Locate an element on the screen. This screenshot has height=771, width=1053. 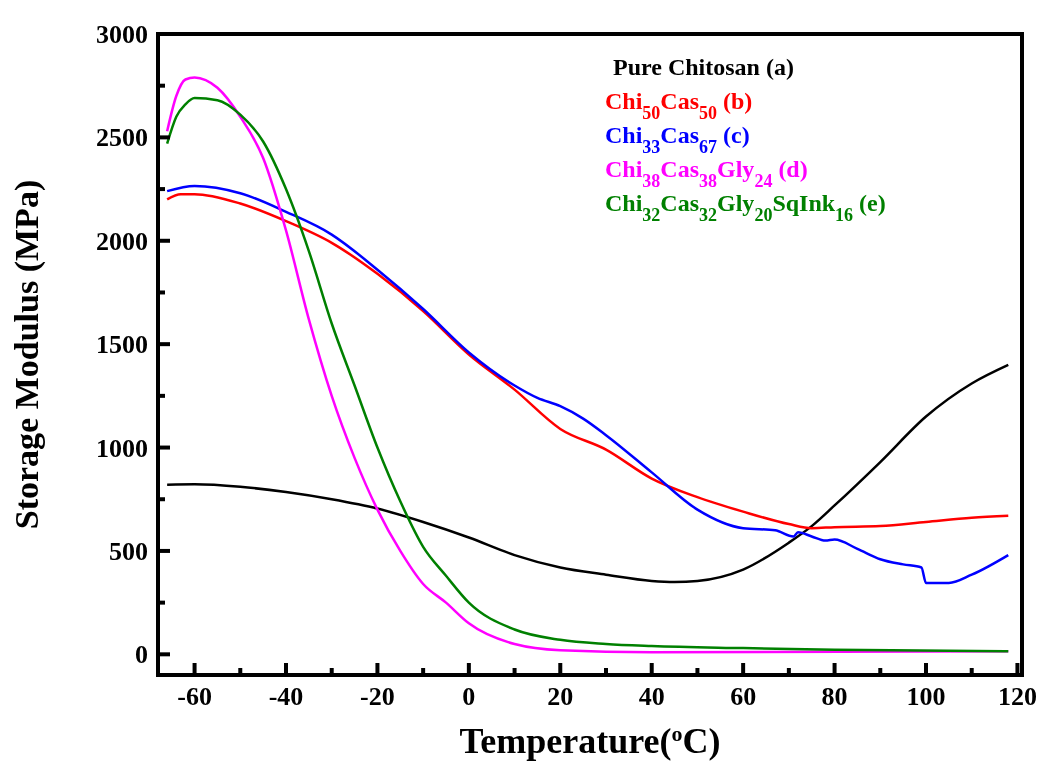
y-tick-label: 500 is located at coordinates (128, 552).